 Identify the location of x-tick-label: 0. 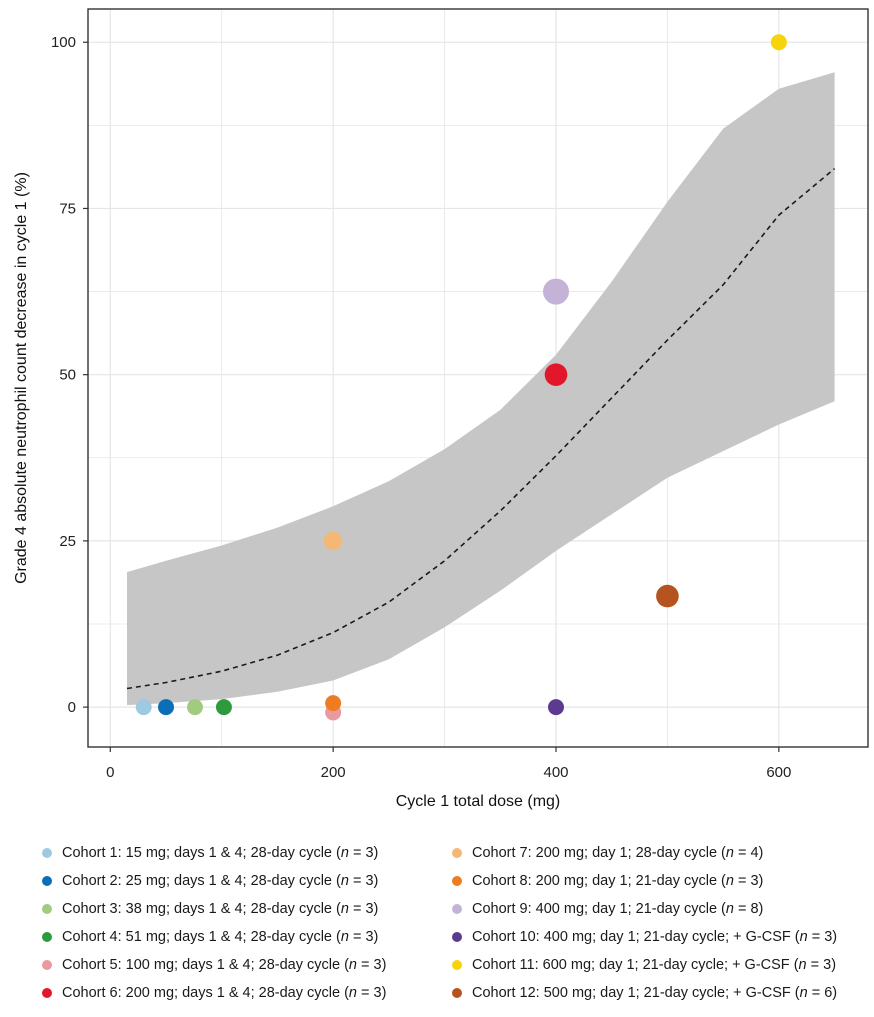
(110, 772).